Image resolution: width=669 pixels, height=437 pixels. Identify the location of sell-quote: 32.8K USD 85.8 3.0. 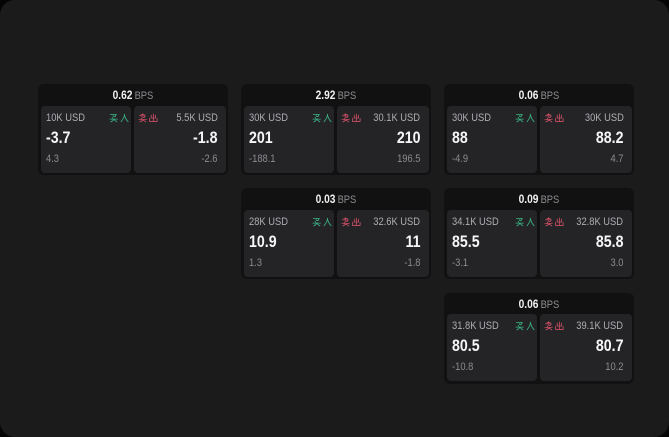
(586, 243).